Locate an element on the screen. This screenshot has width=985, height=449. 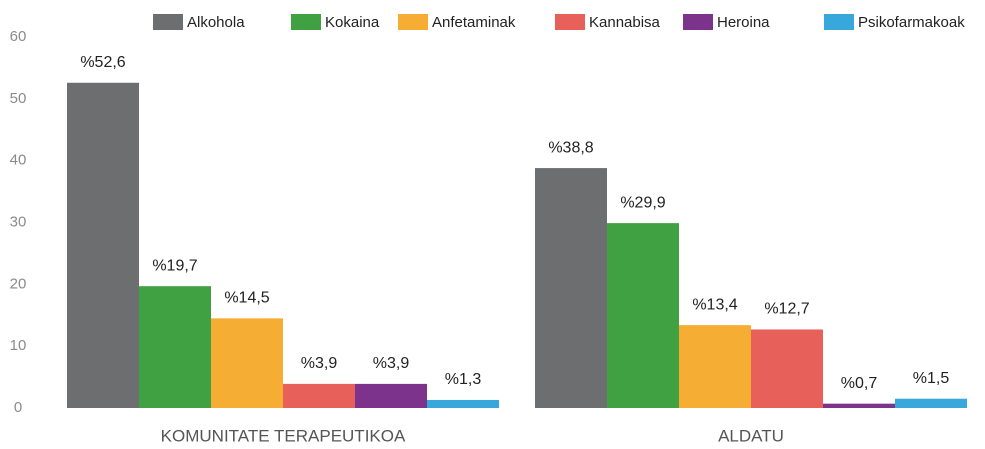
value-label: %29,9 is located at coordinates (642, 202).